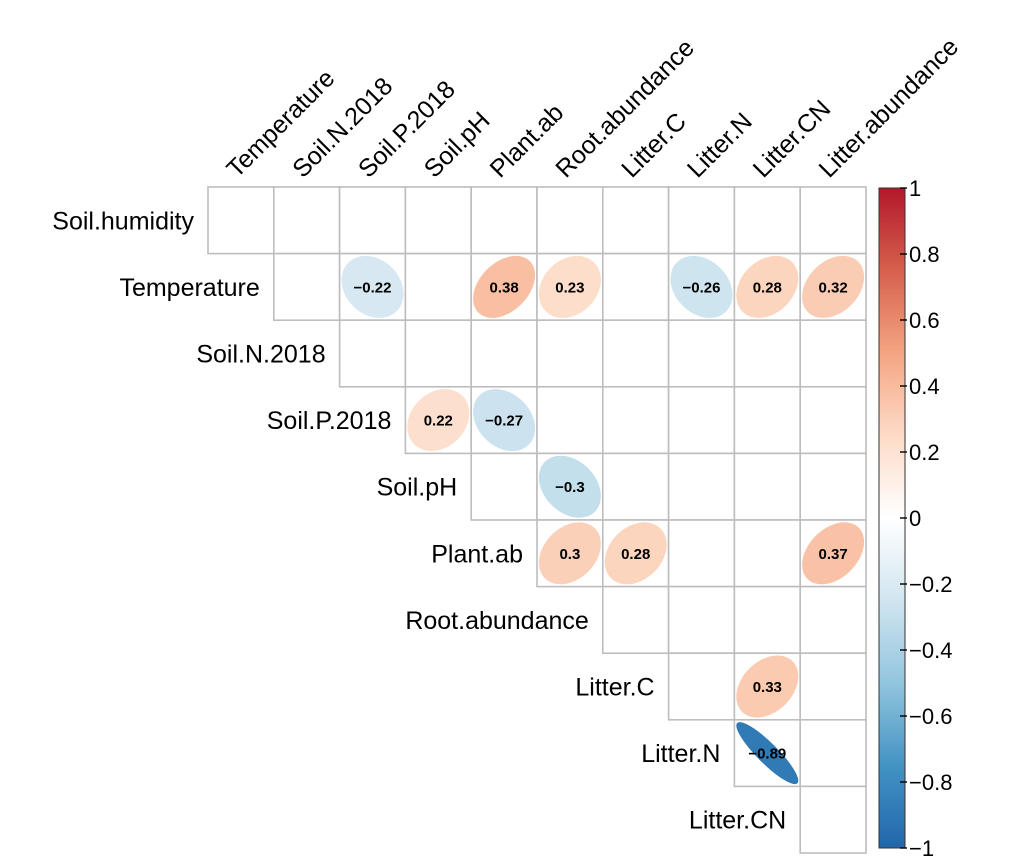 This screenshot has height=860, width=1012. I want to click on correlation-value-label: 0.3, so click(569, 554).